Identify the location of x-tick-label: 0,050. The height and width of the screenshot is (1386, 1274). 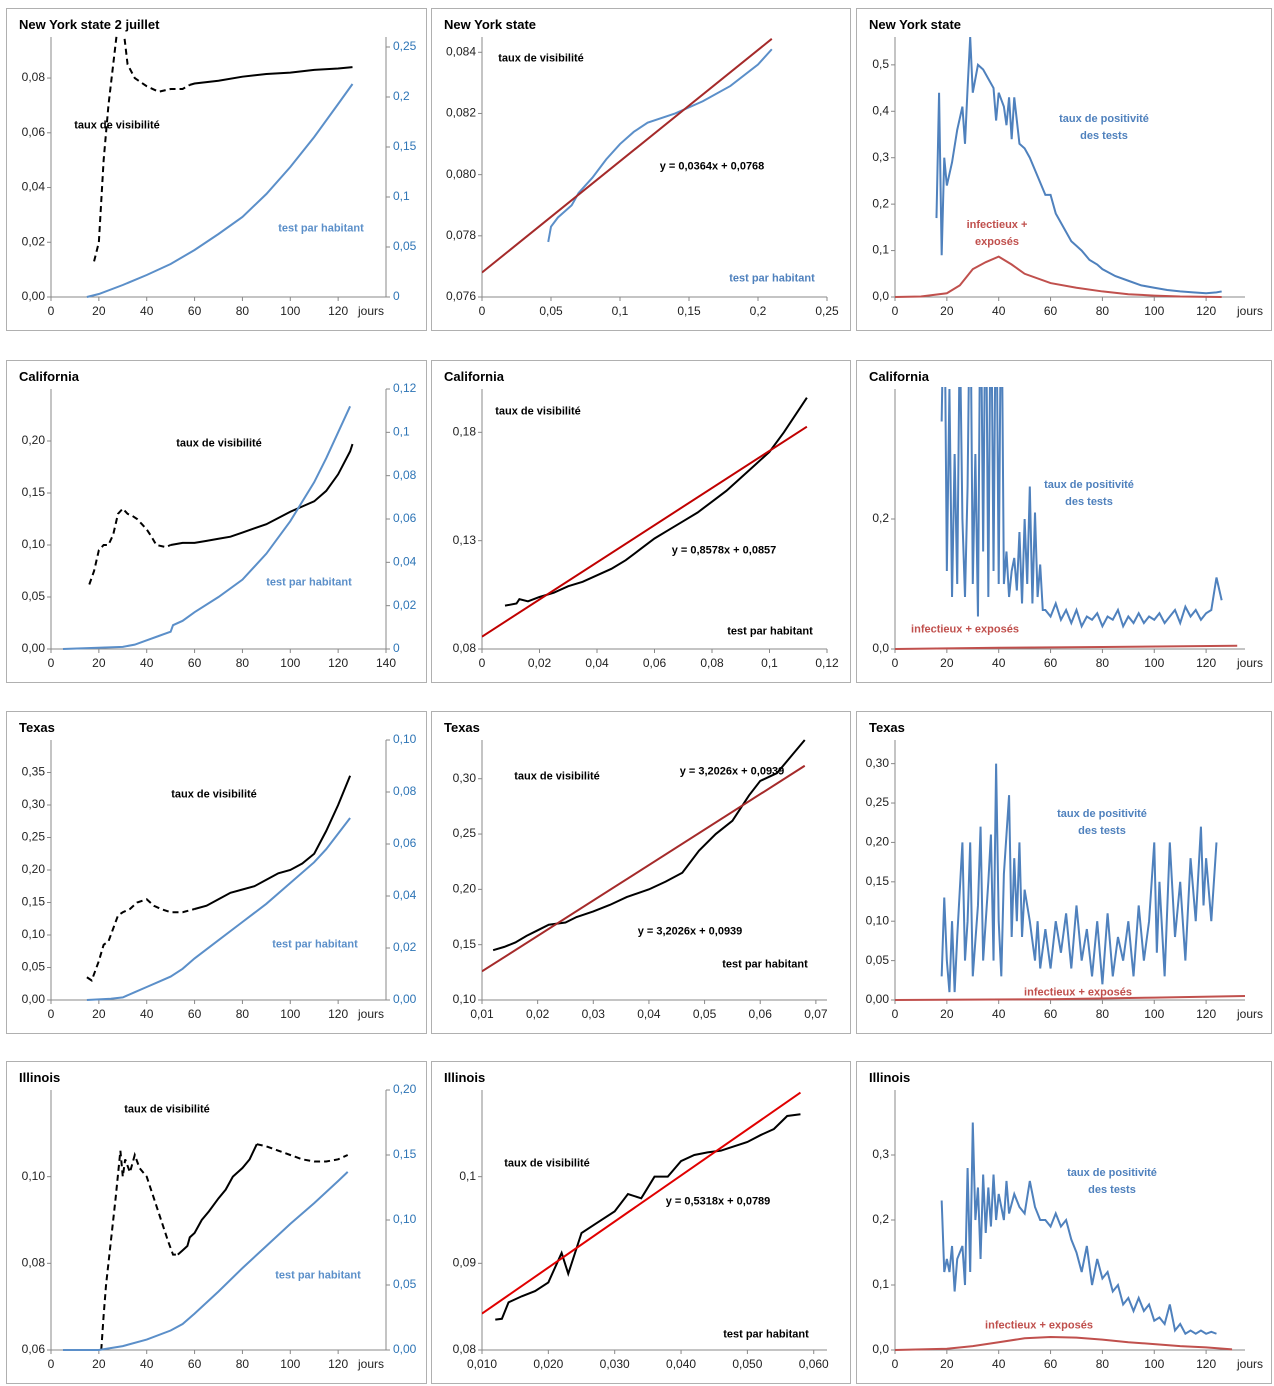
(747, 1364).